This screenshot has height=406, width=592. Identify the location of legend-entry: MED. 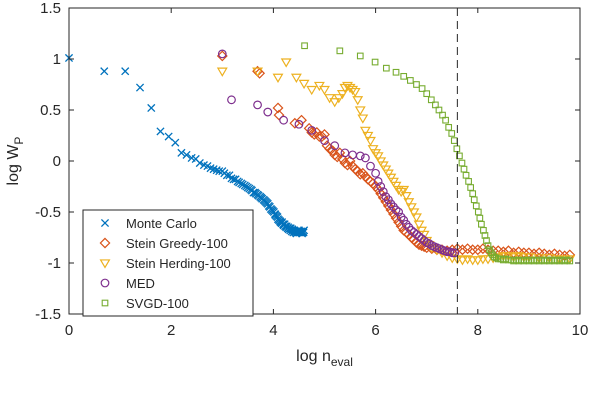
(127, 283).